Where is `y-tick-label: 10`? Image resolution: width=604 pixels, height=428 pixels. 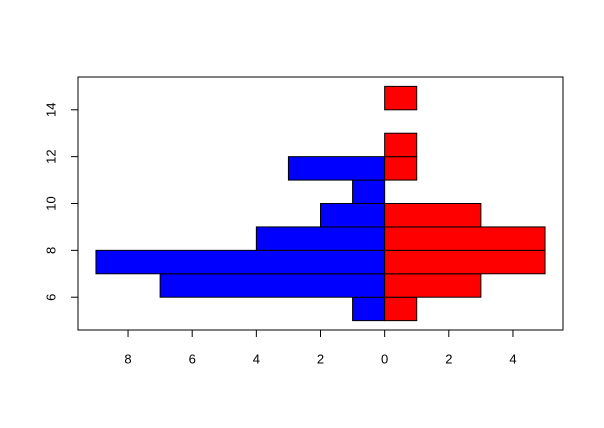
y-tick-label: 10 is located at coordinates (50, 203).